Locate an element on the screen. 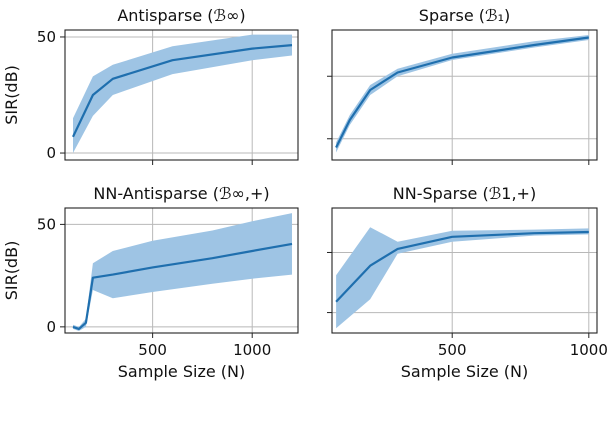  chart-title: NN-Antisparse (ℬ∞,+) is located at coordinates (181, 193).